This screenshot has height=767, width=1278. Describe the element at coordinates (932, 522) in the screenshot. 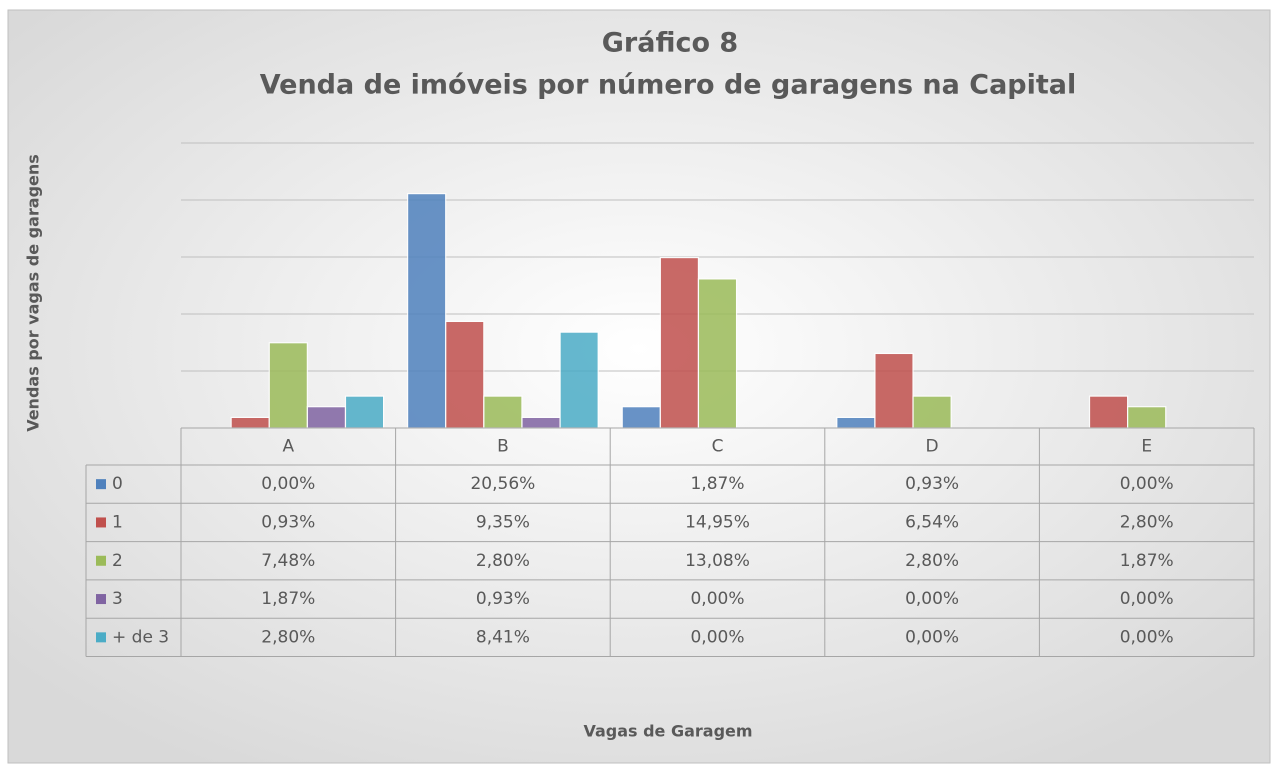

I see `table-cell: 6,54%` at that location.